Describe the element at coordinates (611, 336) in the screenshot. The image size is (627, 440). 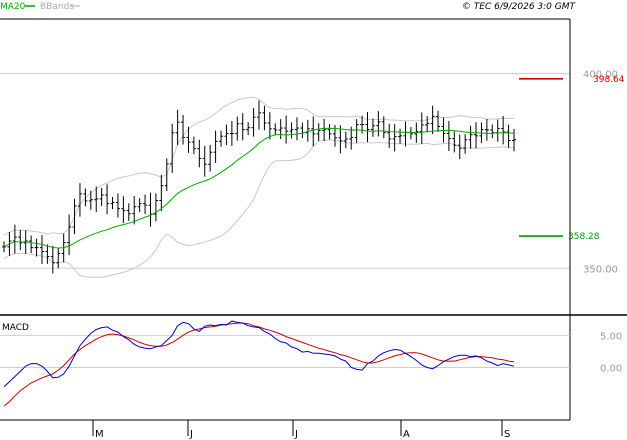
I see `macd-tick-label: 5.00` at that location.